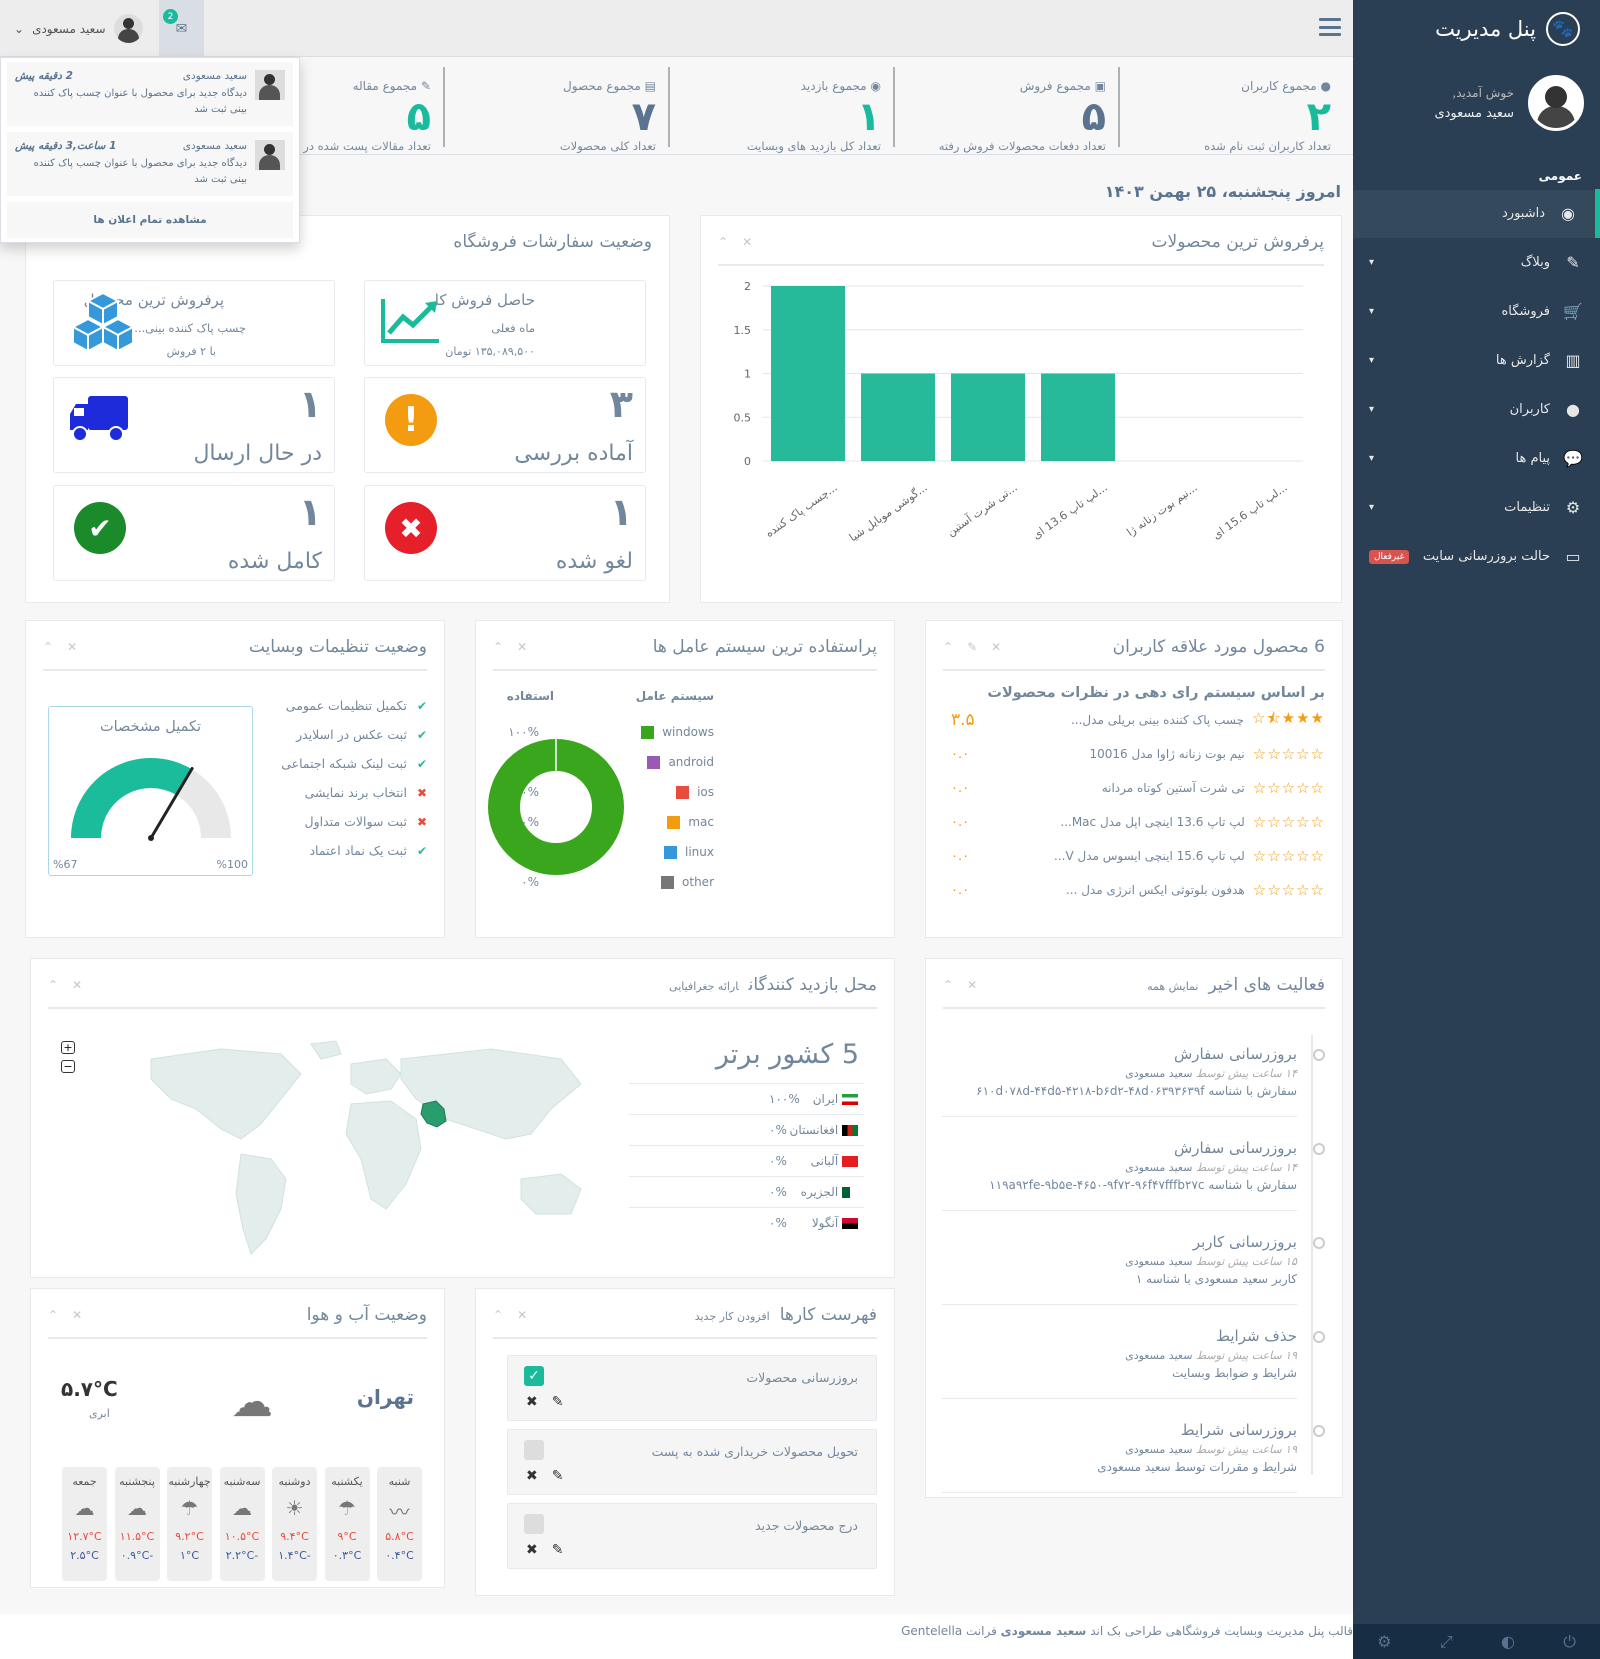 The image size is (1600, 1659). Describe the element at coordinates (150, 220) in the screenshot. I see `see-all-notifications-link: مشاهده تمام اعلان ها` at that location.